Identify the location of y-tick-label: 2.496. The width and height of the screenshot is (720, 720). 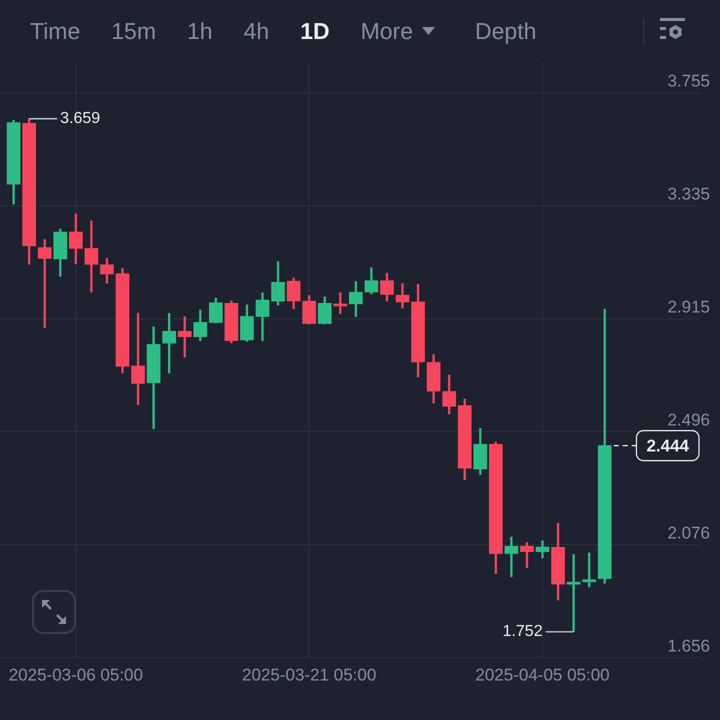
(688, 420).